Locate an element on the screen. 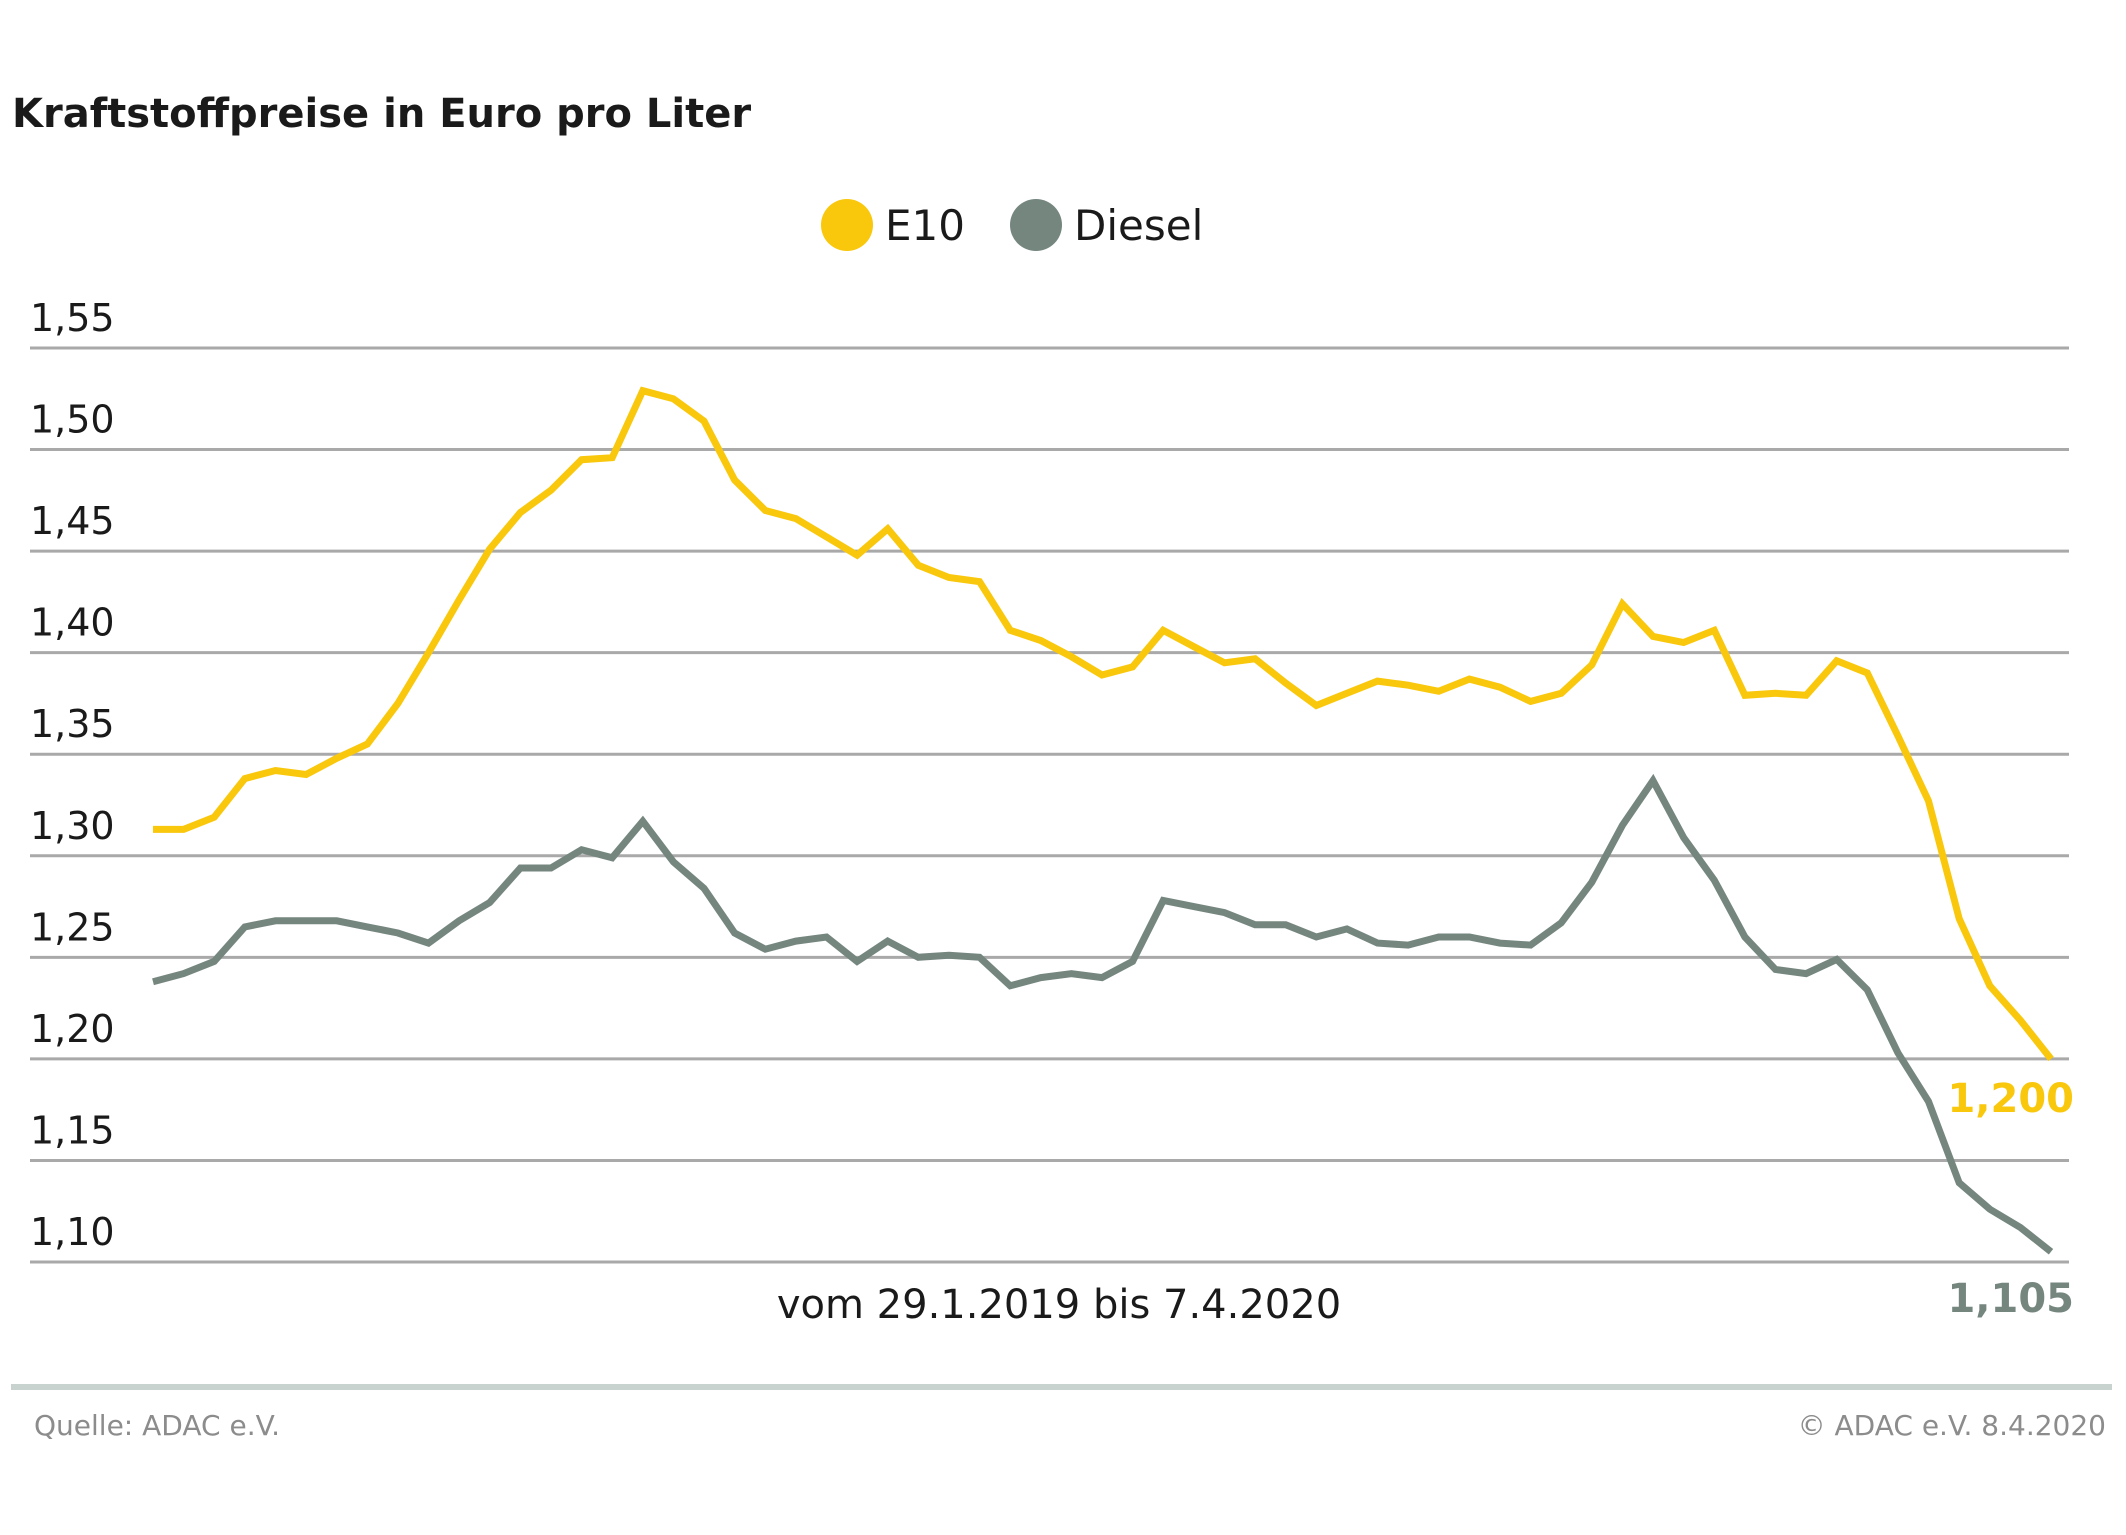 The height and width of the screenshot is (1535, 2126). end-label-diesel: 1,105 is located at coordinates (2010, 1299).